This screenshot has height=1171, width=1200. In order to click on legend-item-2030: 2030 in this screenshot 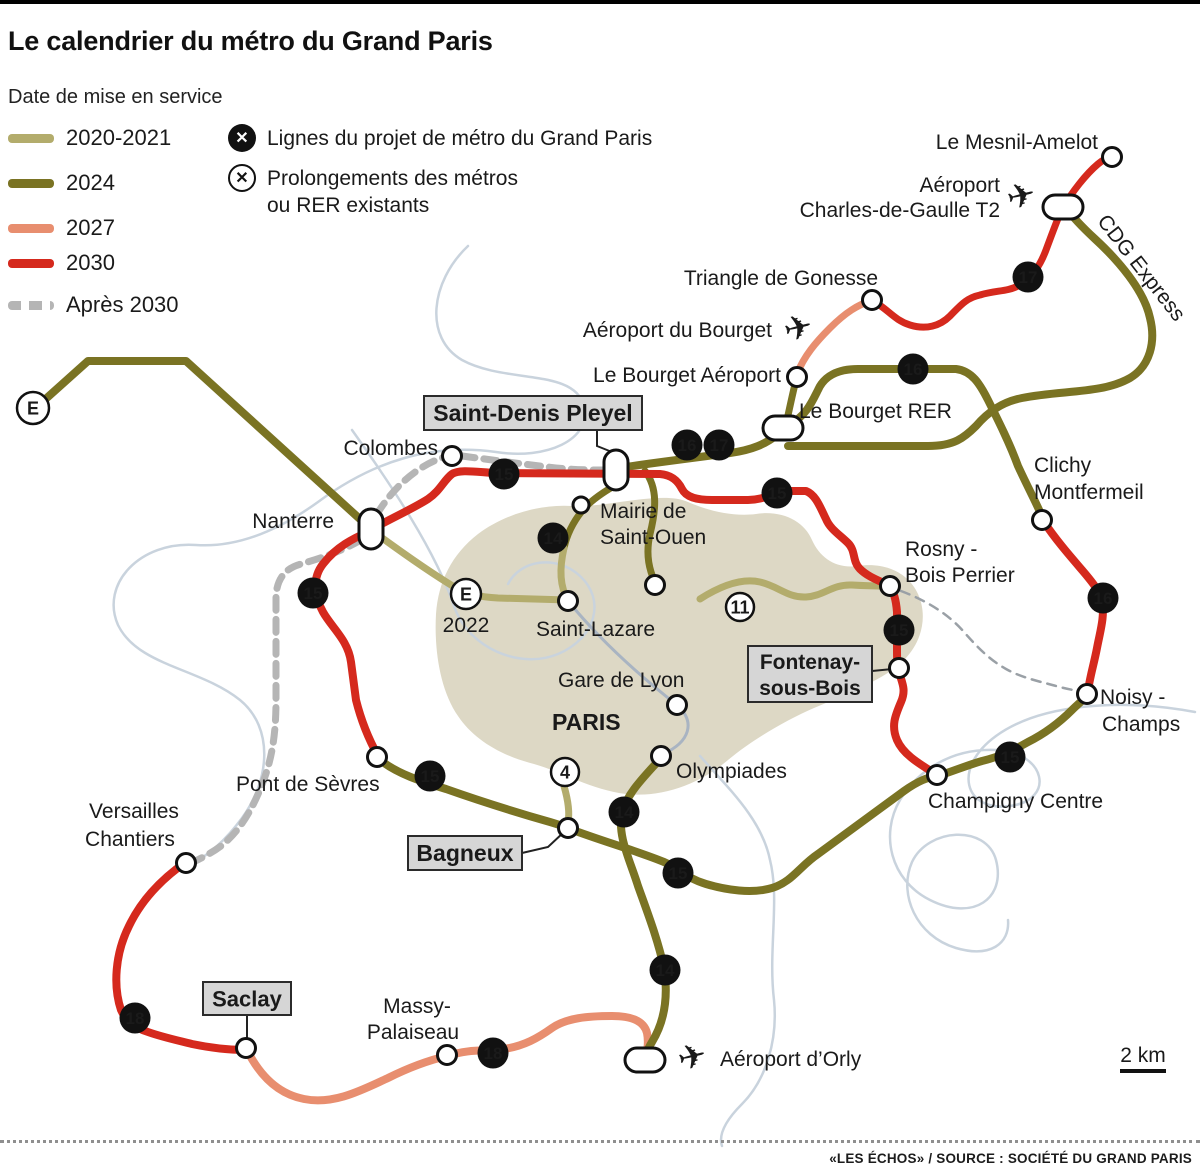, I will do `click(61, 263)`.